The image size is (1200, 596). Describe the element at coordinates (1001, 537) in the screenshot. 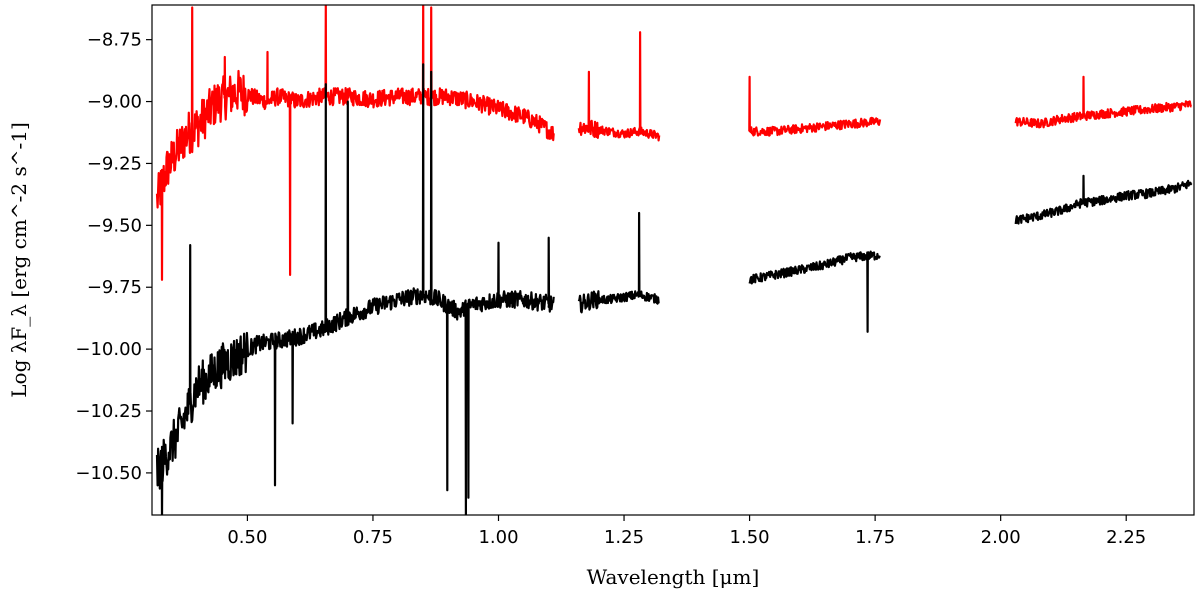

I see `x-tick-label: 2.00` at that location.